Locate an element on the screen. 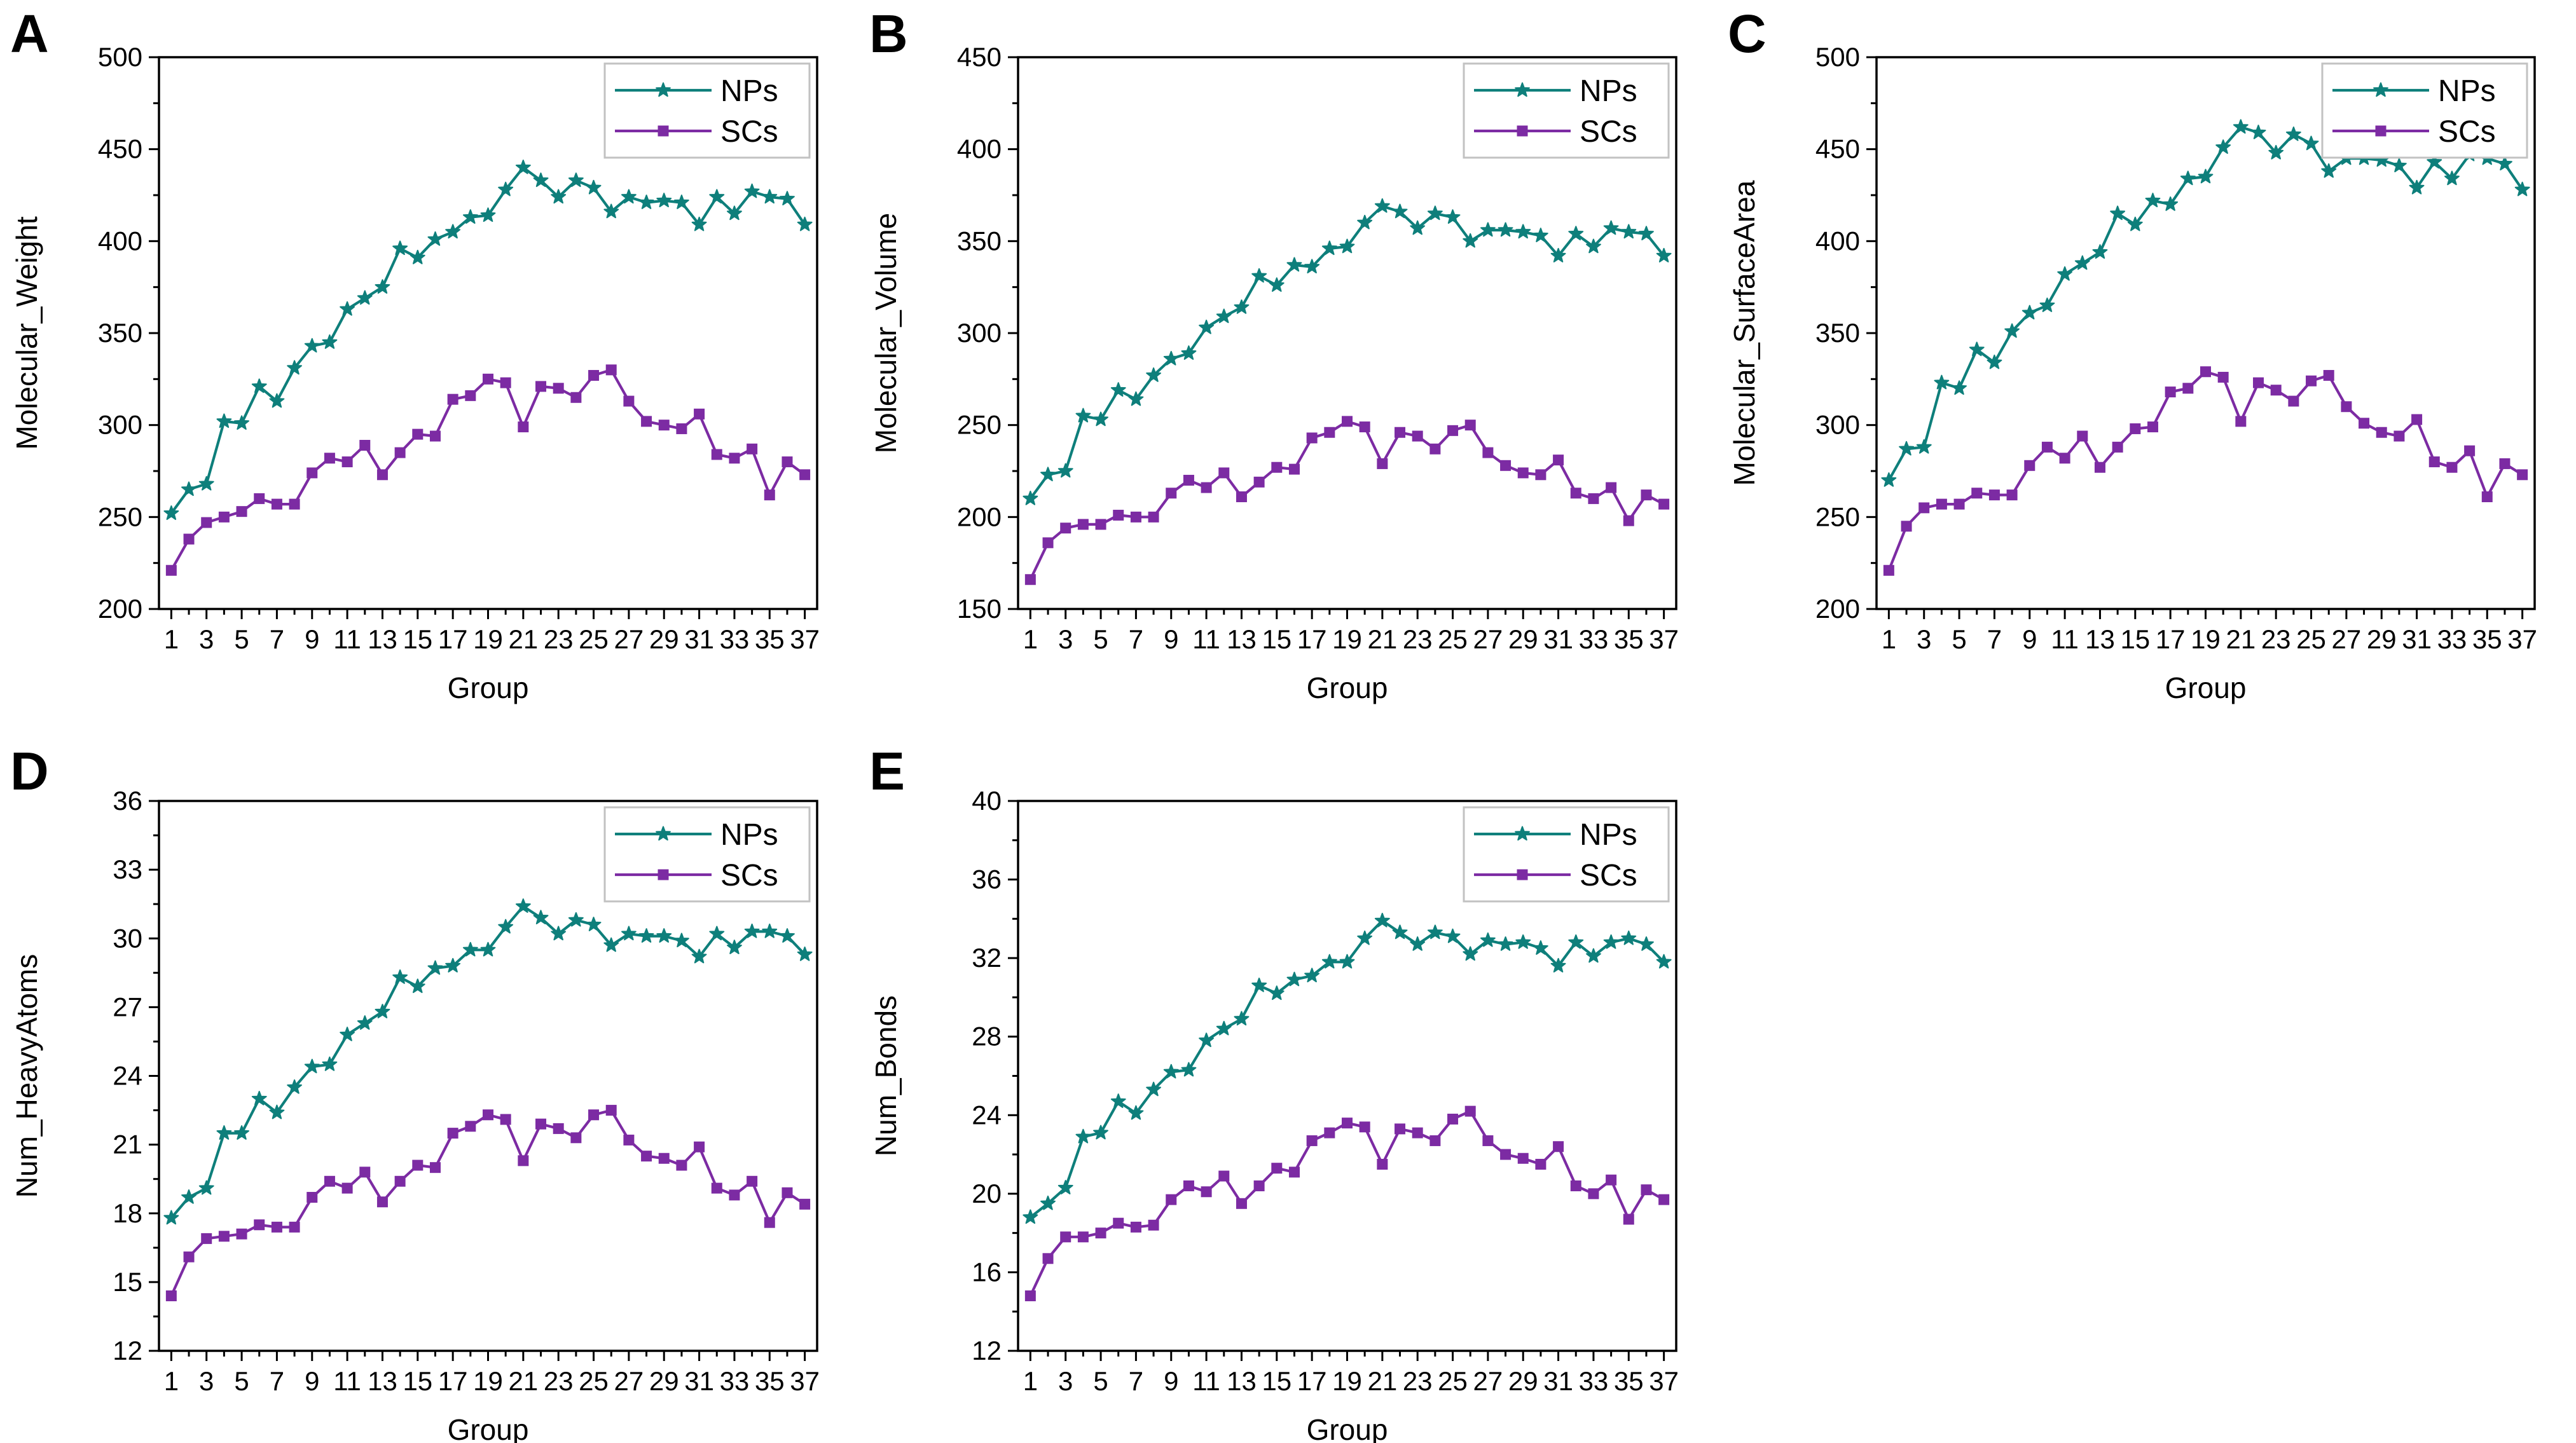 The image size is (2576, 1443). y-tick-label: 24 is located at coordinates (127, 1076).